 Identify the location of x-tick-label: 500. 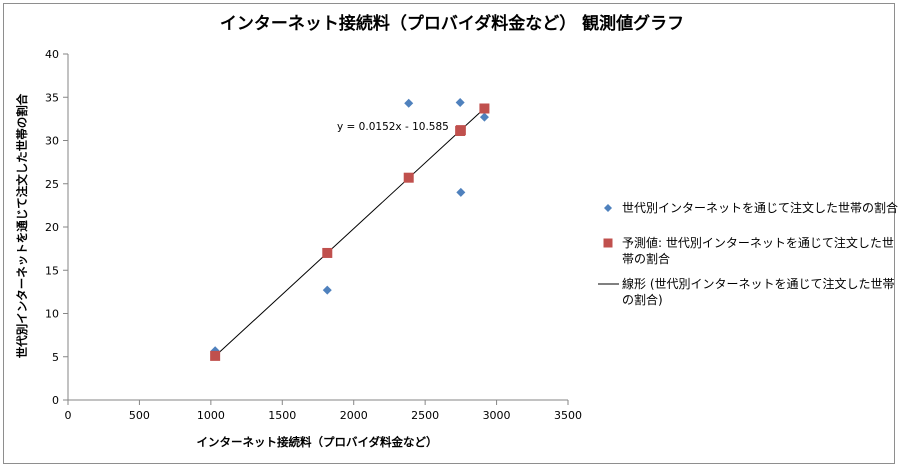
(139, 415).